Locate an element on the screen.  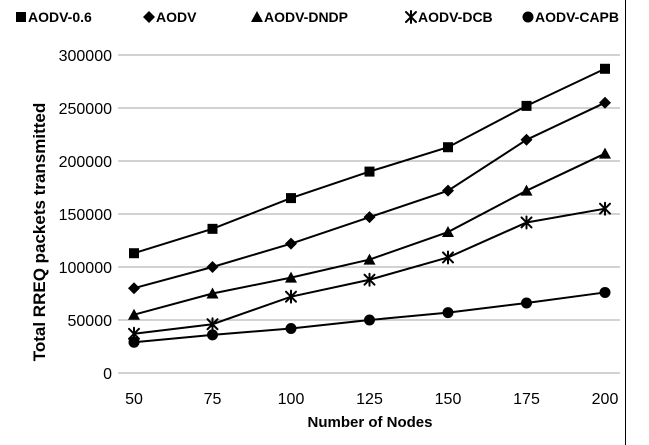
legend: AODV-0.6 AODV AODV-DNDP AODV-DCB AODV-CAPB is located at coordinates (317, 17).